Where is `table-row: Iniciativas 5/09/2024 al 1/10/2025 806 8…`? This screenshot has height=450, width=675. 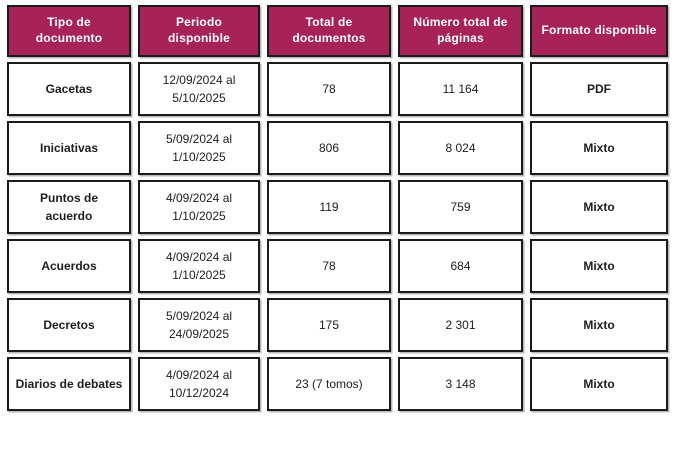
table-row: Iniciativas 5/09/2024 al 1/10/2025 806 8… is located at coordinates (337, 148).